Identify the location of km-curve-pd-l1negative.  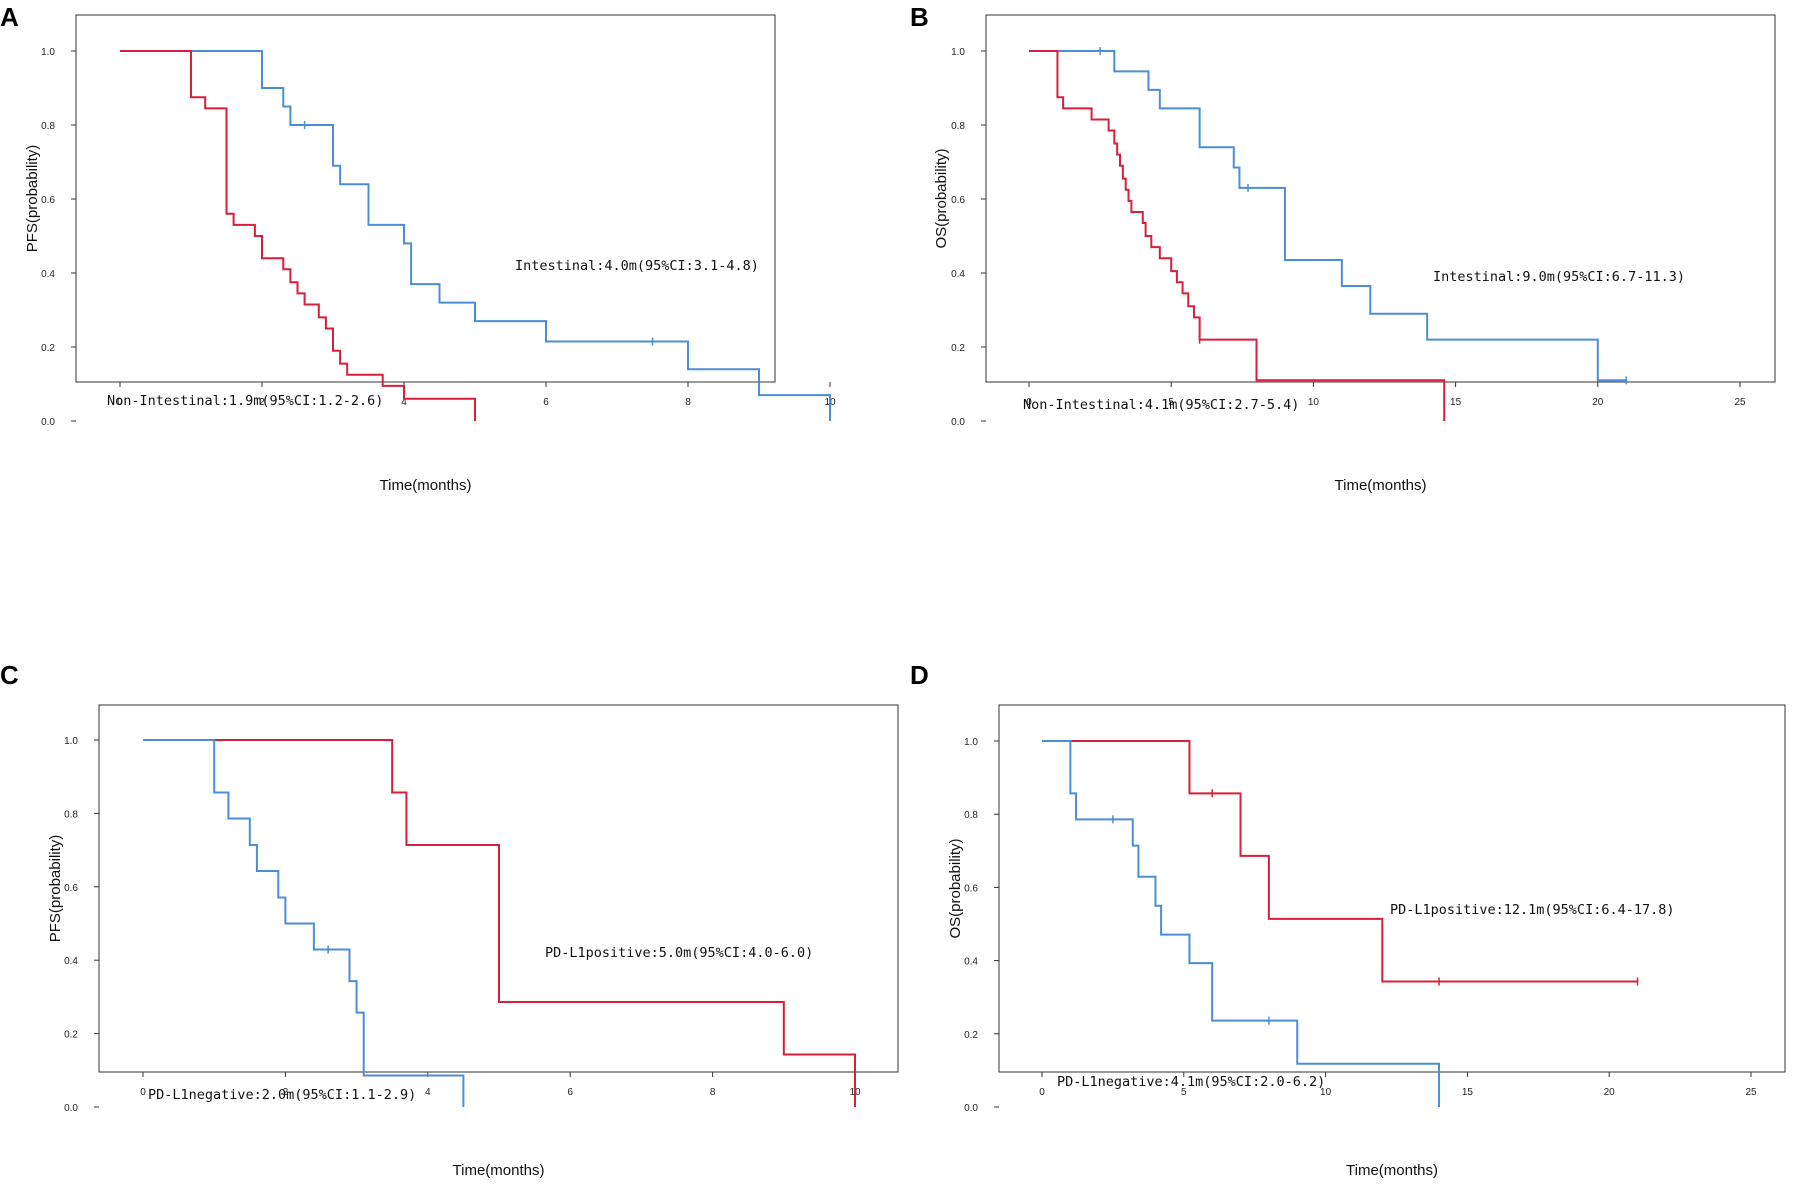
(304, 923).